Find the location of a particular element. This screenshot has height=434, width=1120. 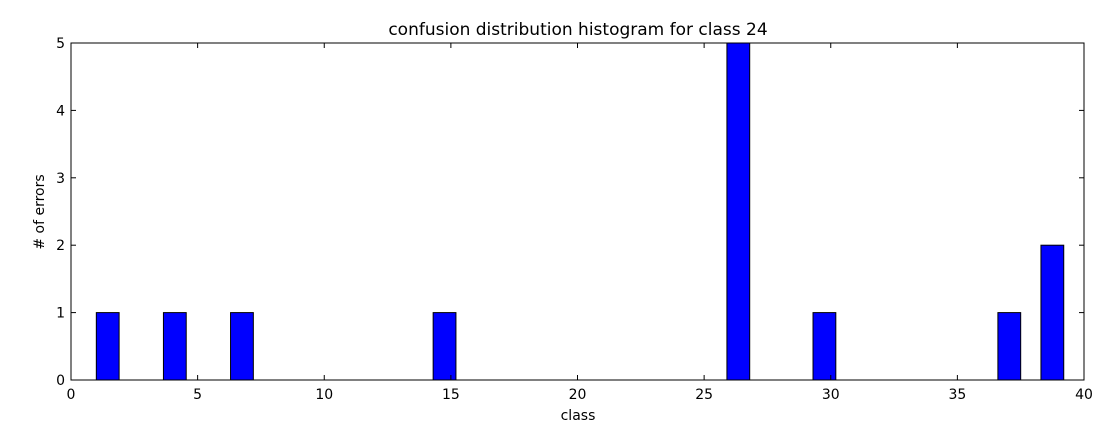

x-tick-label-0: 0 is located at coordinates (71, 395).